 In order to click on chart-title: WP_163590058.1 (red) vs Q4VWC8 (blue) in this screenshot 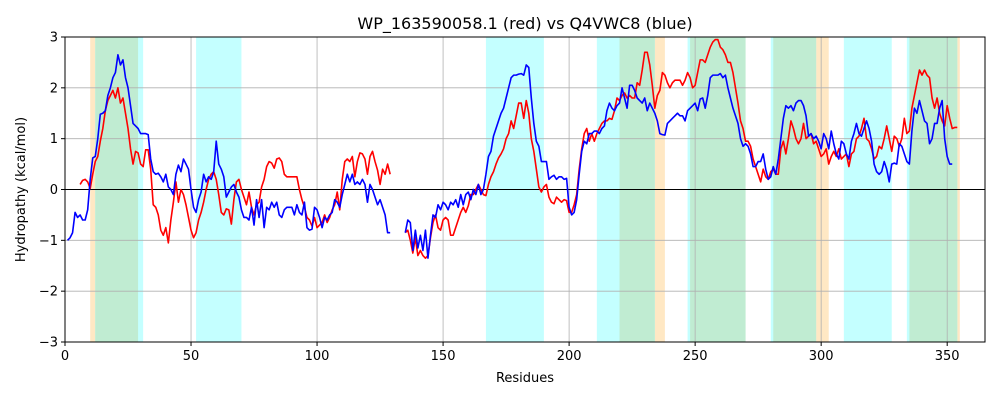, I will do `click(524, 24)`.